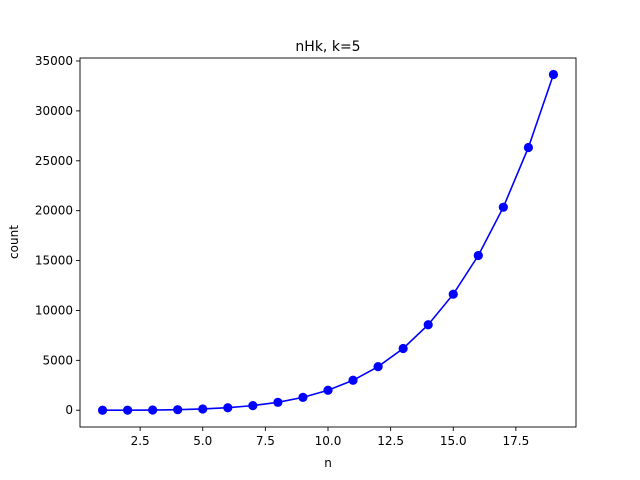 Image resolution: width=640 pixels, height=480 pixels. What do you see at coordinates (57, 235) in the screenshot?
I see `y-axis-ticks: 0 5000 10000 15000 20000 25000 30000 35000` at bounding box center [57, 235].